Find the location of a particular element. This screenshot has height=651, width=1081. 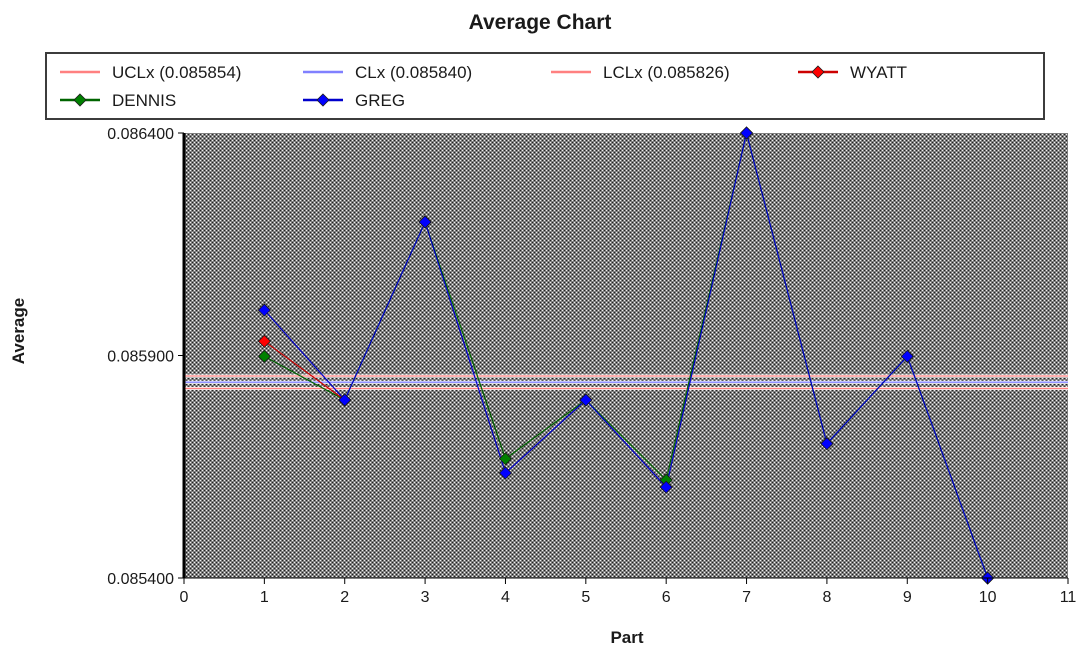

legend-item: WYATT is located at coordinates (852, 72).